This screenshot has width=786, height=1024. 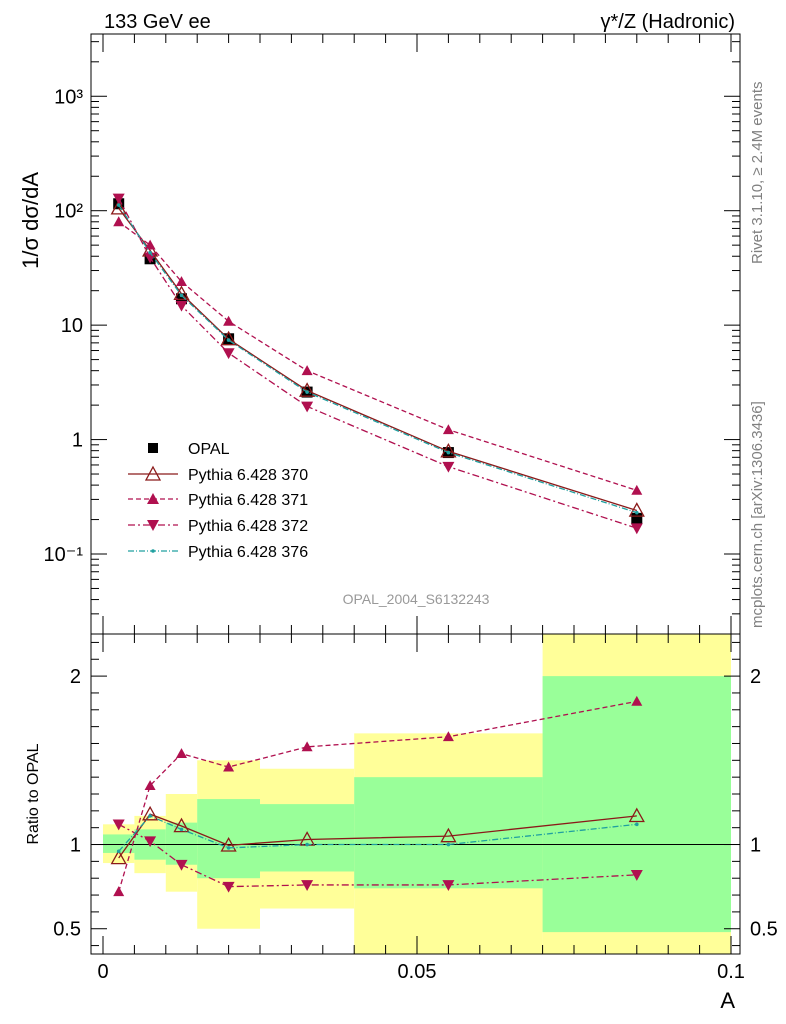 What do you see at coordinates (755, 677) in the screenshot?
I see `ratio-y-tick-label-right: 2` at bounding box center [755, 677].